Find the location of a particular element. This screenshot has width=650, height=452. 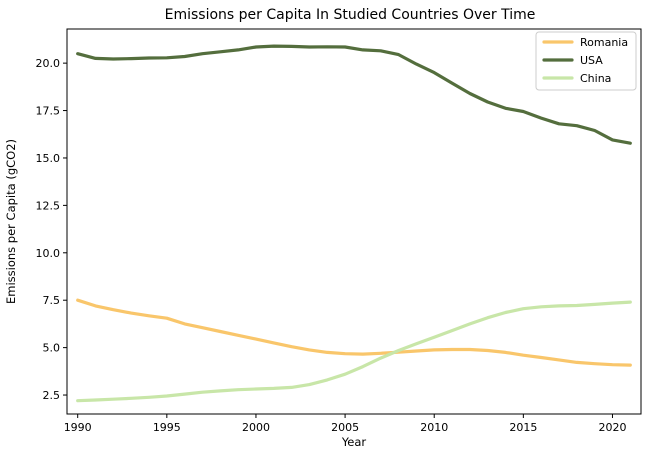

x-tick-label: 2015 is located at coordinates (523, 427).